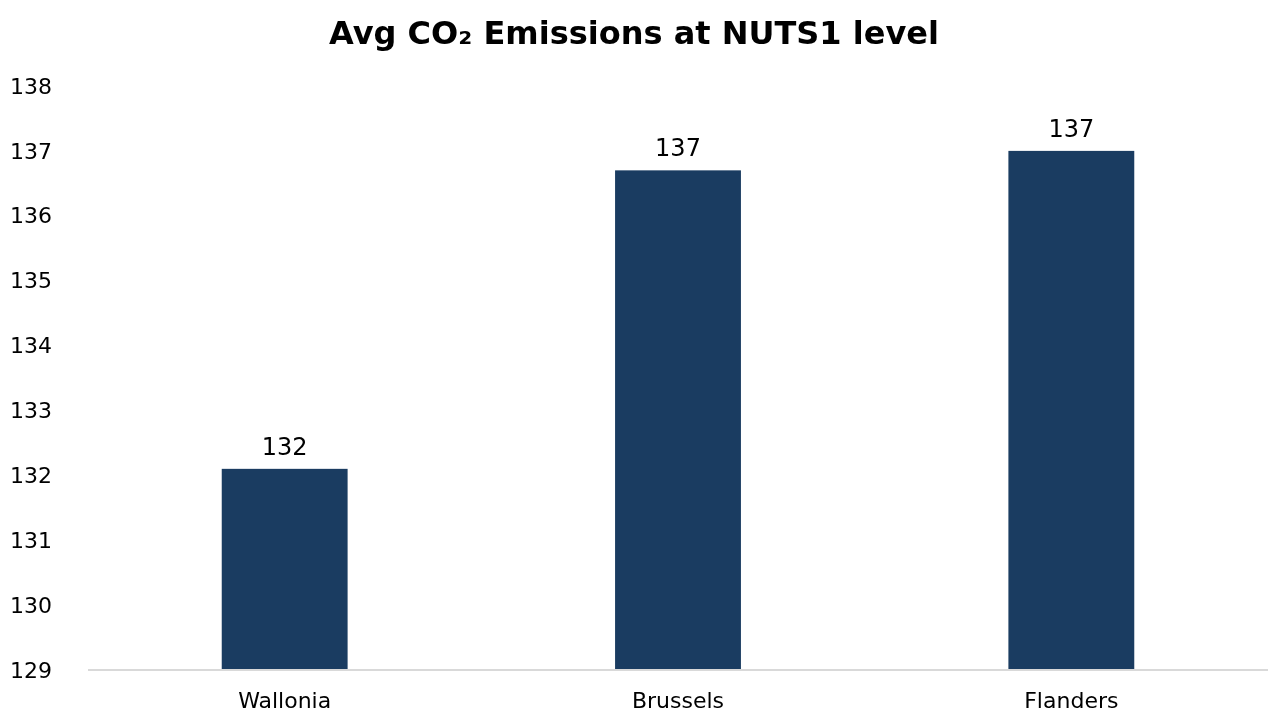 The height and width of the screenshot is (718, 1268). What do you see at coordinates (31, 411) in the screenshot?
I see `y-tick-label: 133` at bounding box center [31, 411].